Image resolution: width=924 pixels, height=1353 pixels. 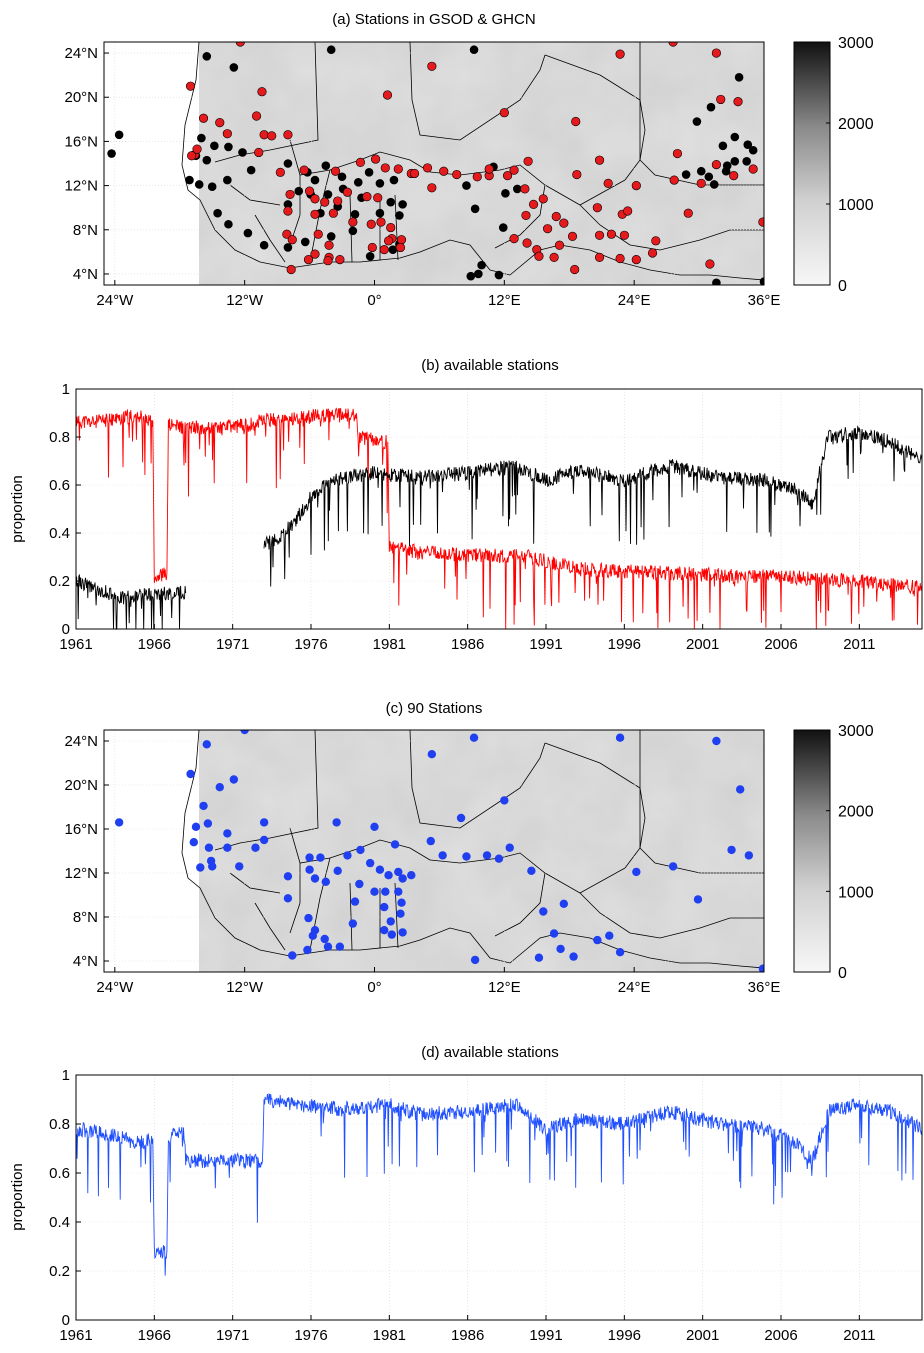 I want to click on x-tick-label: 2006, so click(x=780, y=644).